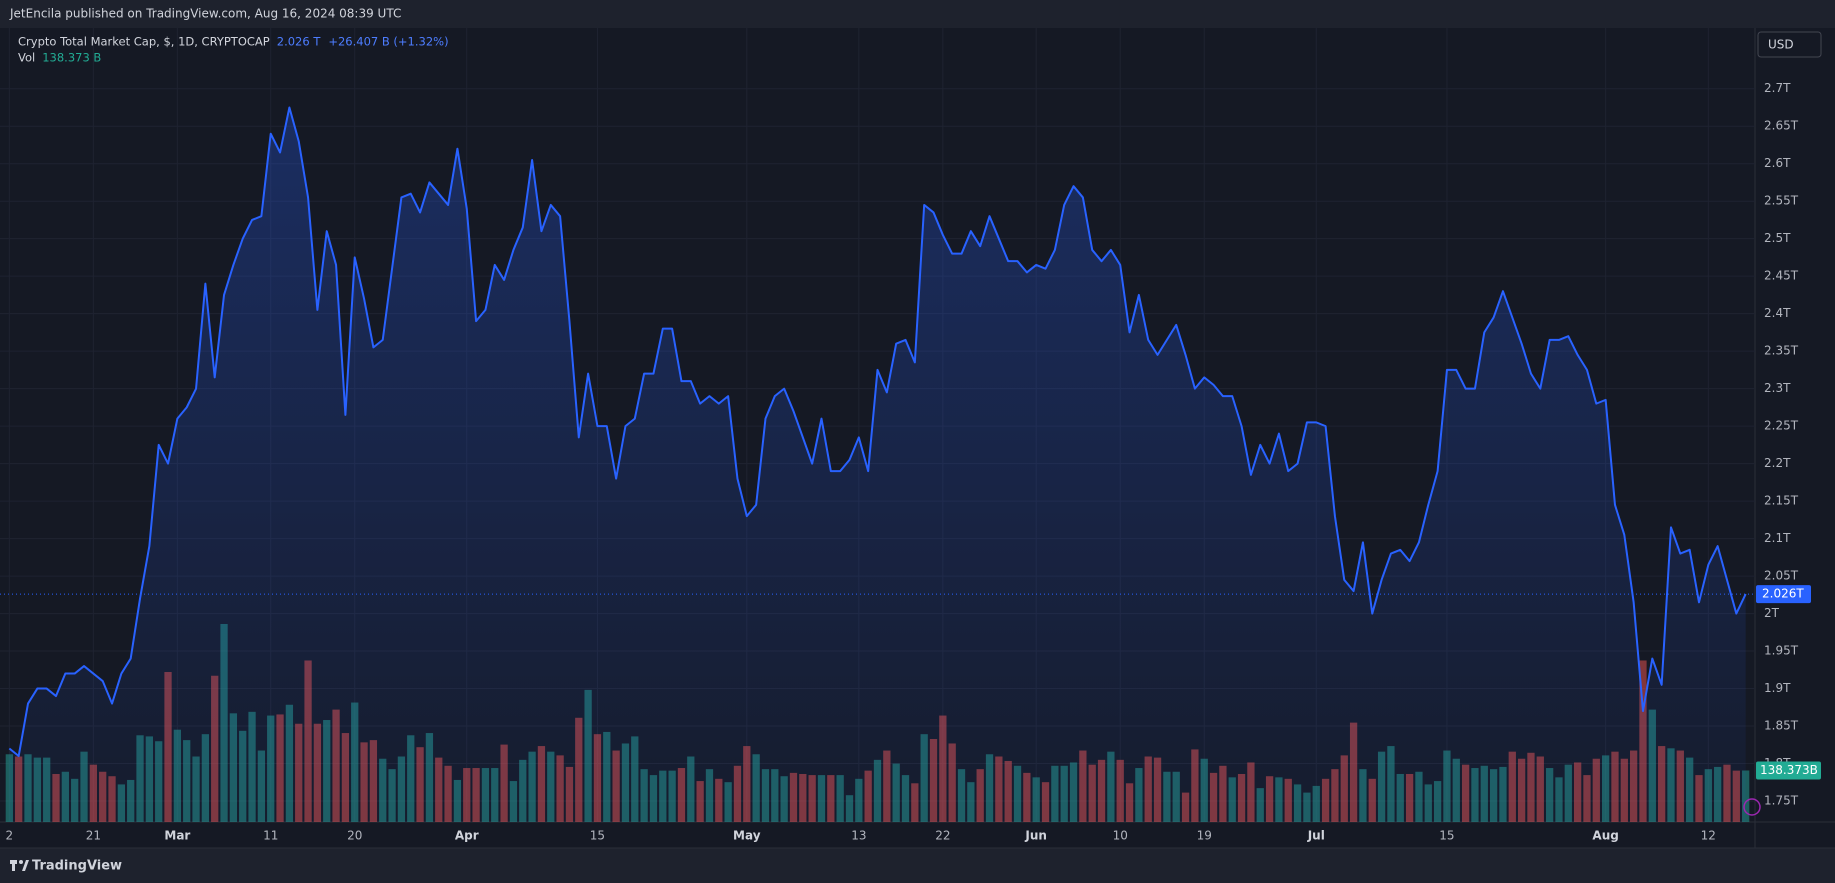 This screenshot has width=1835, height=883. I want to click on x-tick-label: 2, so click(10, 836).